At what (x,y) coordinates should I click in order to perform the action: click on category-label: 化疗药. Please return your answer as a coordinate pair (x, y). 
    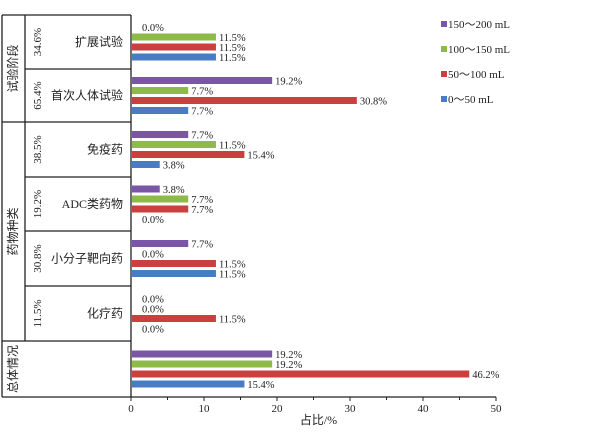
    Looking at the image, I should click on (105, 314).